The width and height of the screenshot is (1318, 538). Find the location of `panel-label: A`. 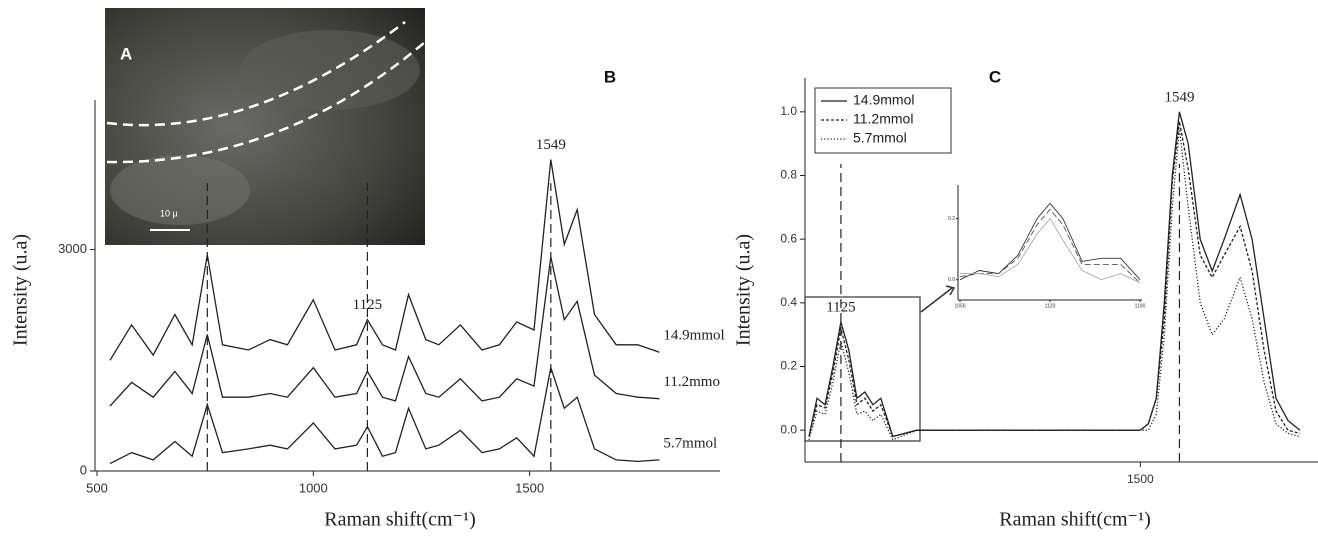

panel-label: A is located at coordinates (126, 53).